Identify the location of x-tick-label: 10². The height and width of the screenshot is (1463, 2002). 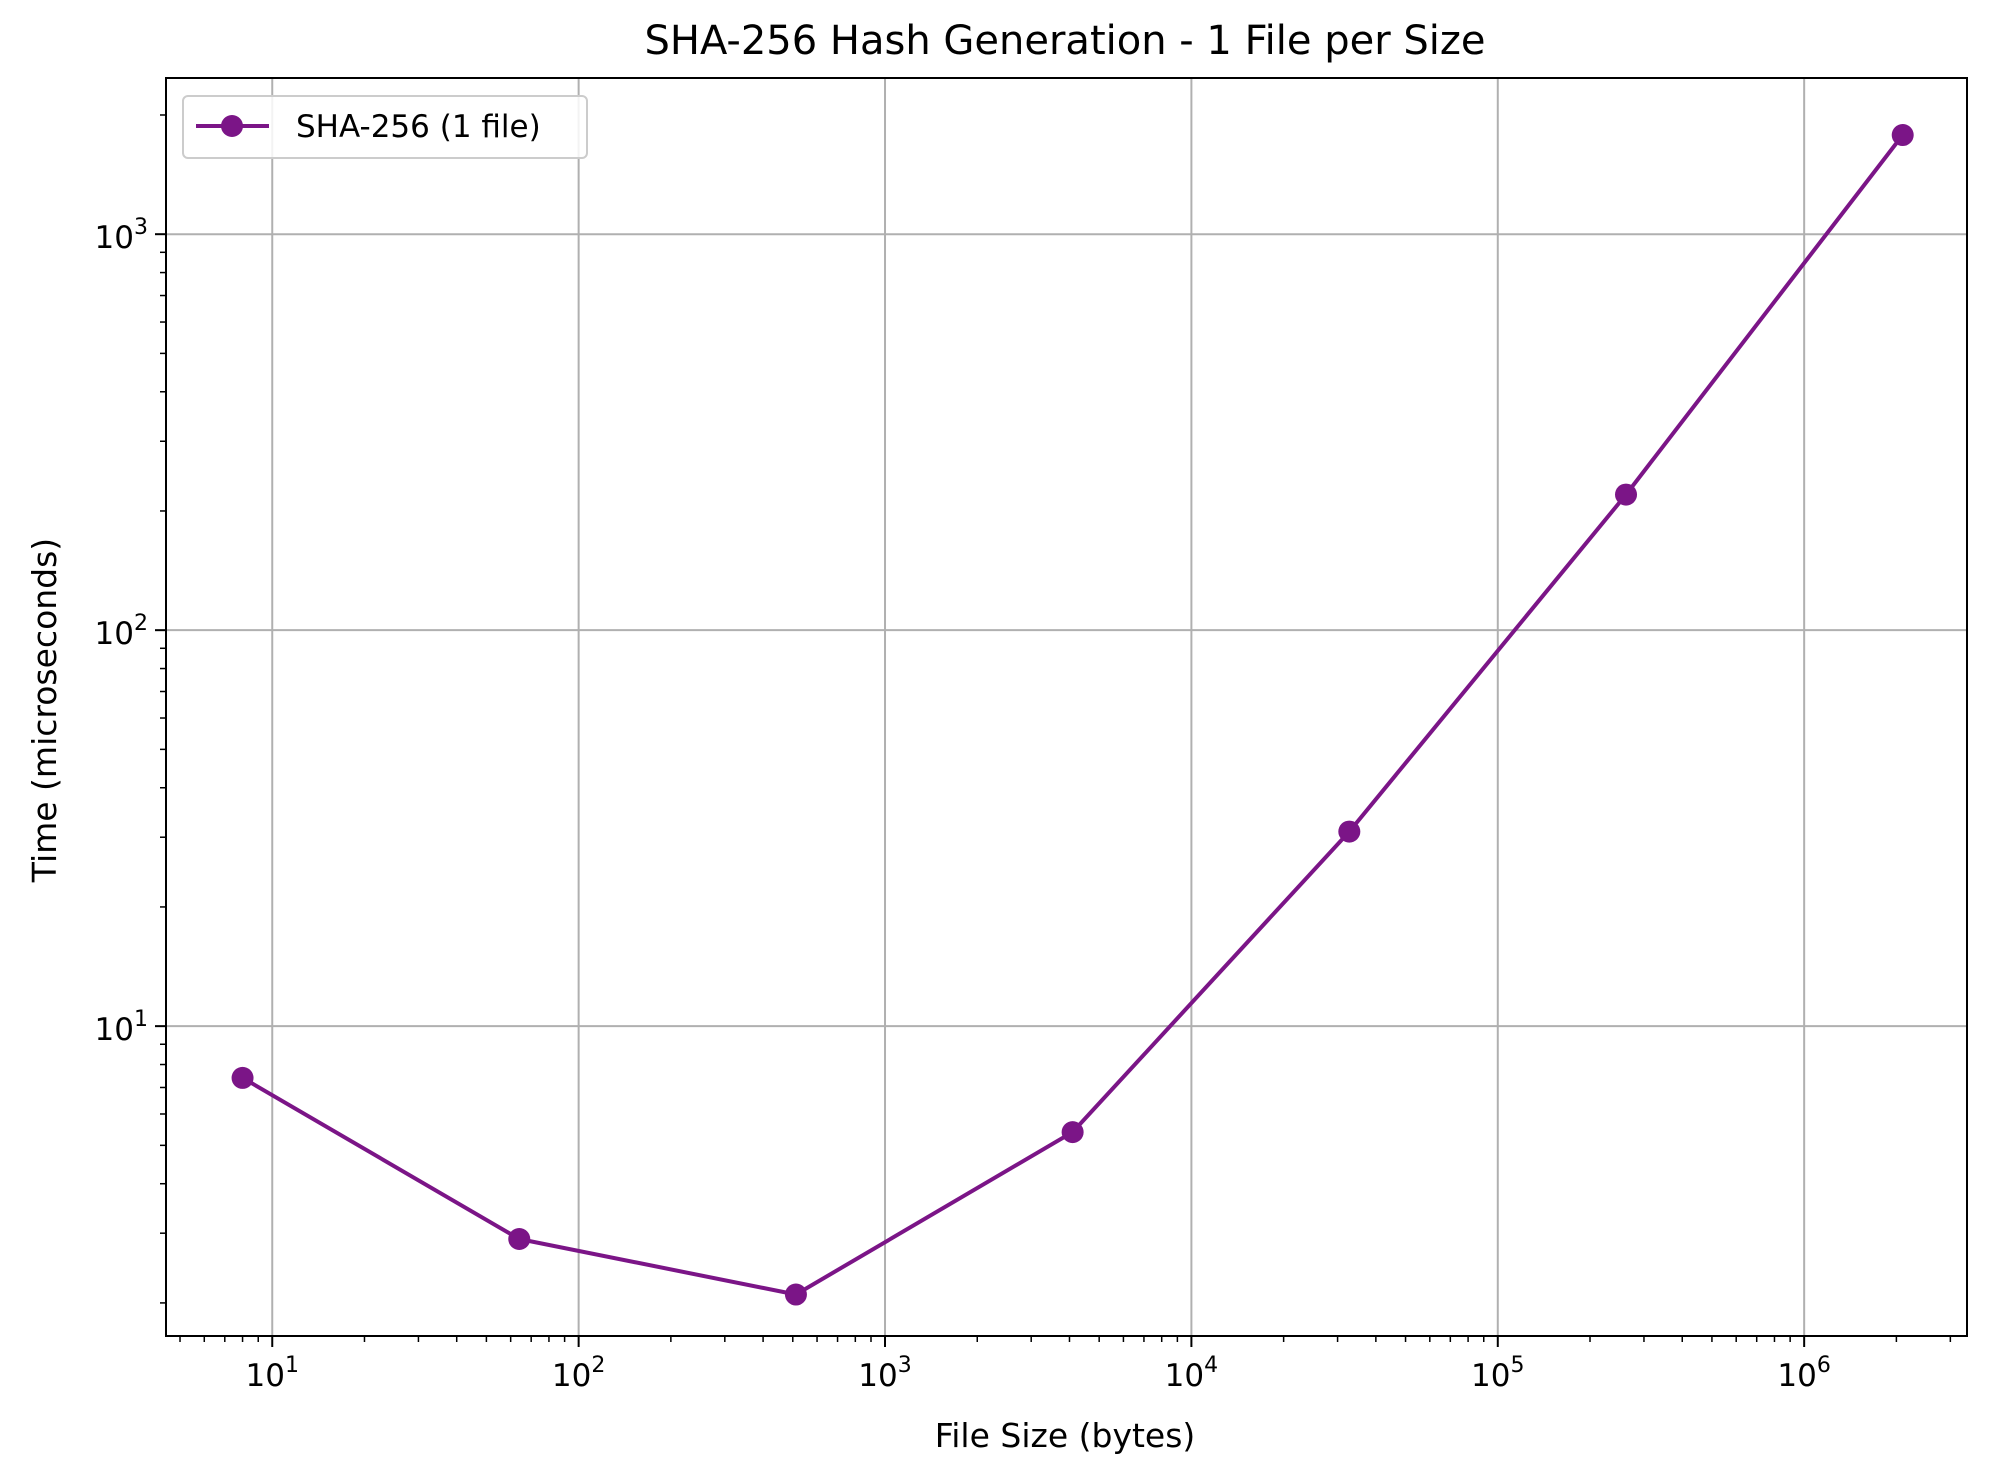
(578, 1373).